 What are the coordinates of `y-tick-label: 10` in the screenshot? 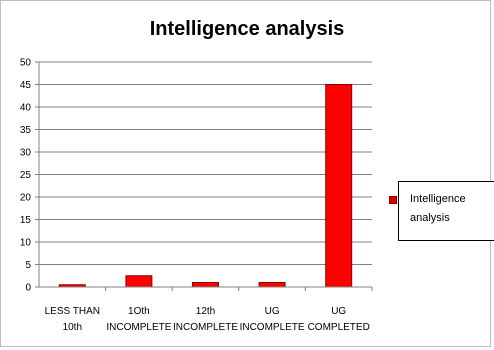 It's located at (26, 243).